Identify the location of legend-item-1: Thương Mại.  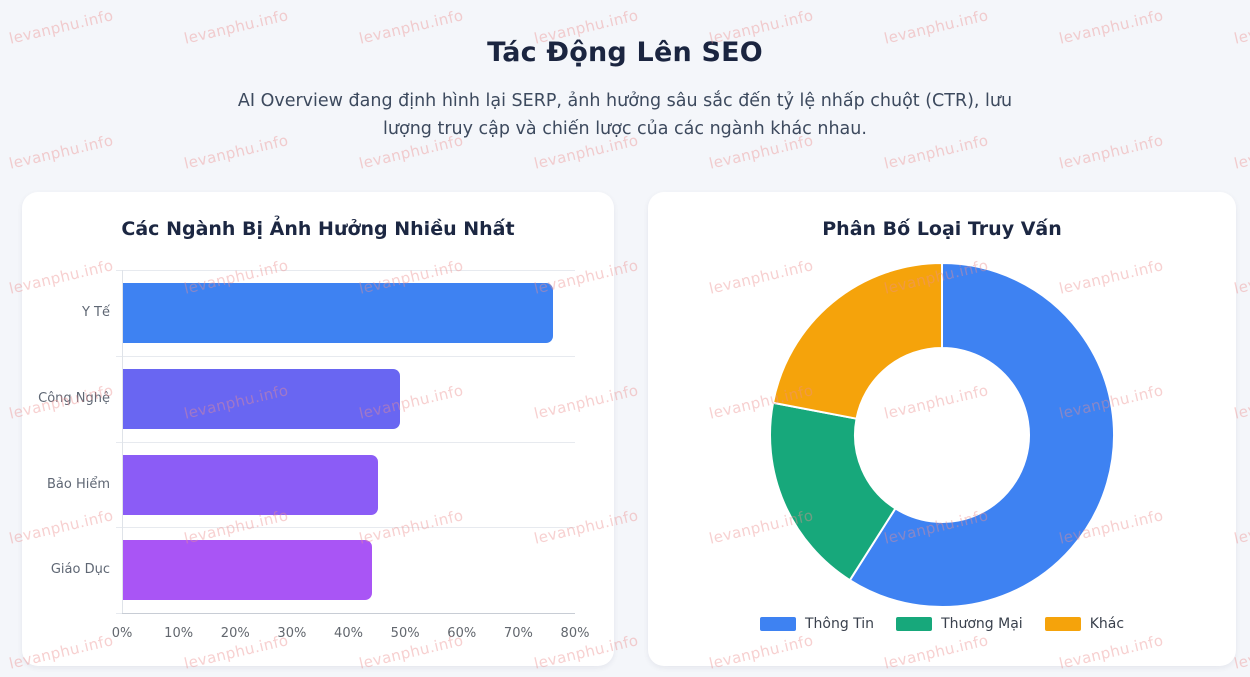
(959, 624).